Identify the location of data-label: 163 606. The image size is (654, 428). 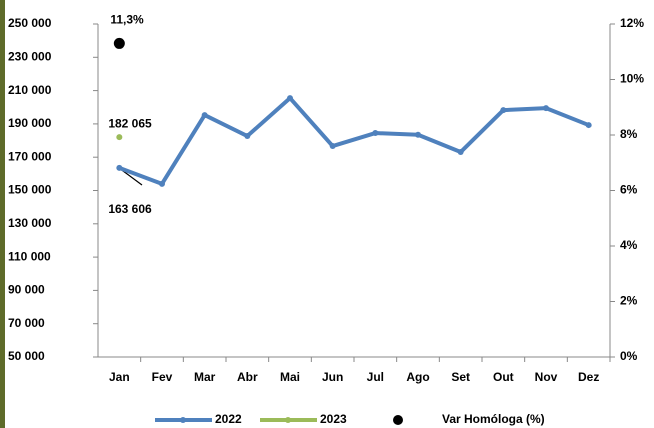
(130, 209).